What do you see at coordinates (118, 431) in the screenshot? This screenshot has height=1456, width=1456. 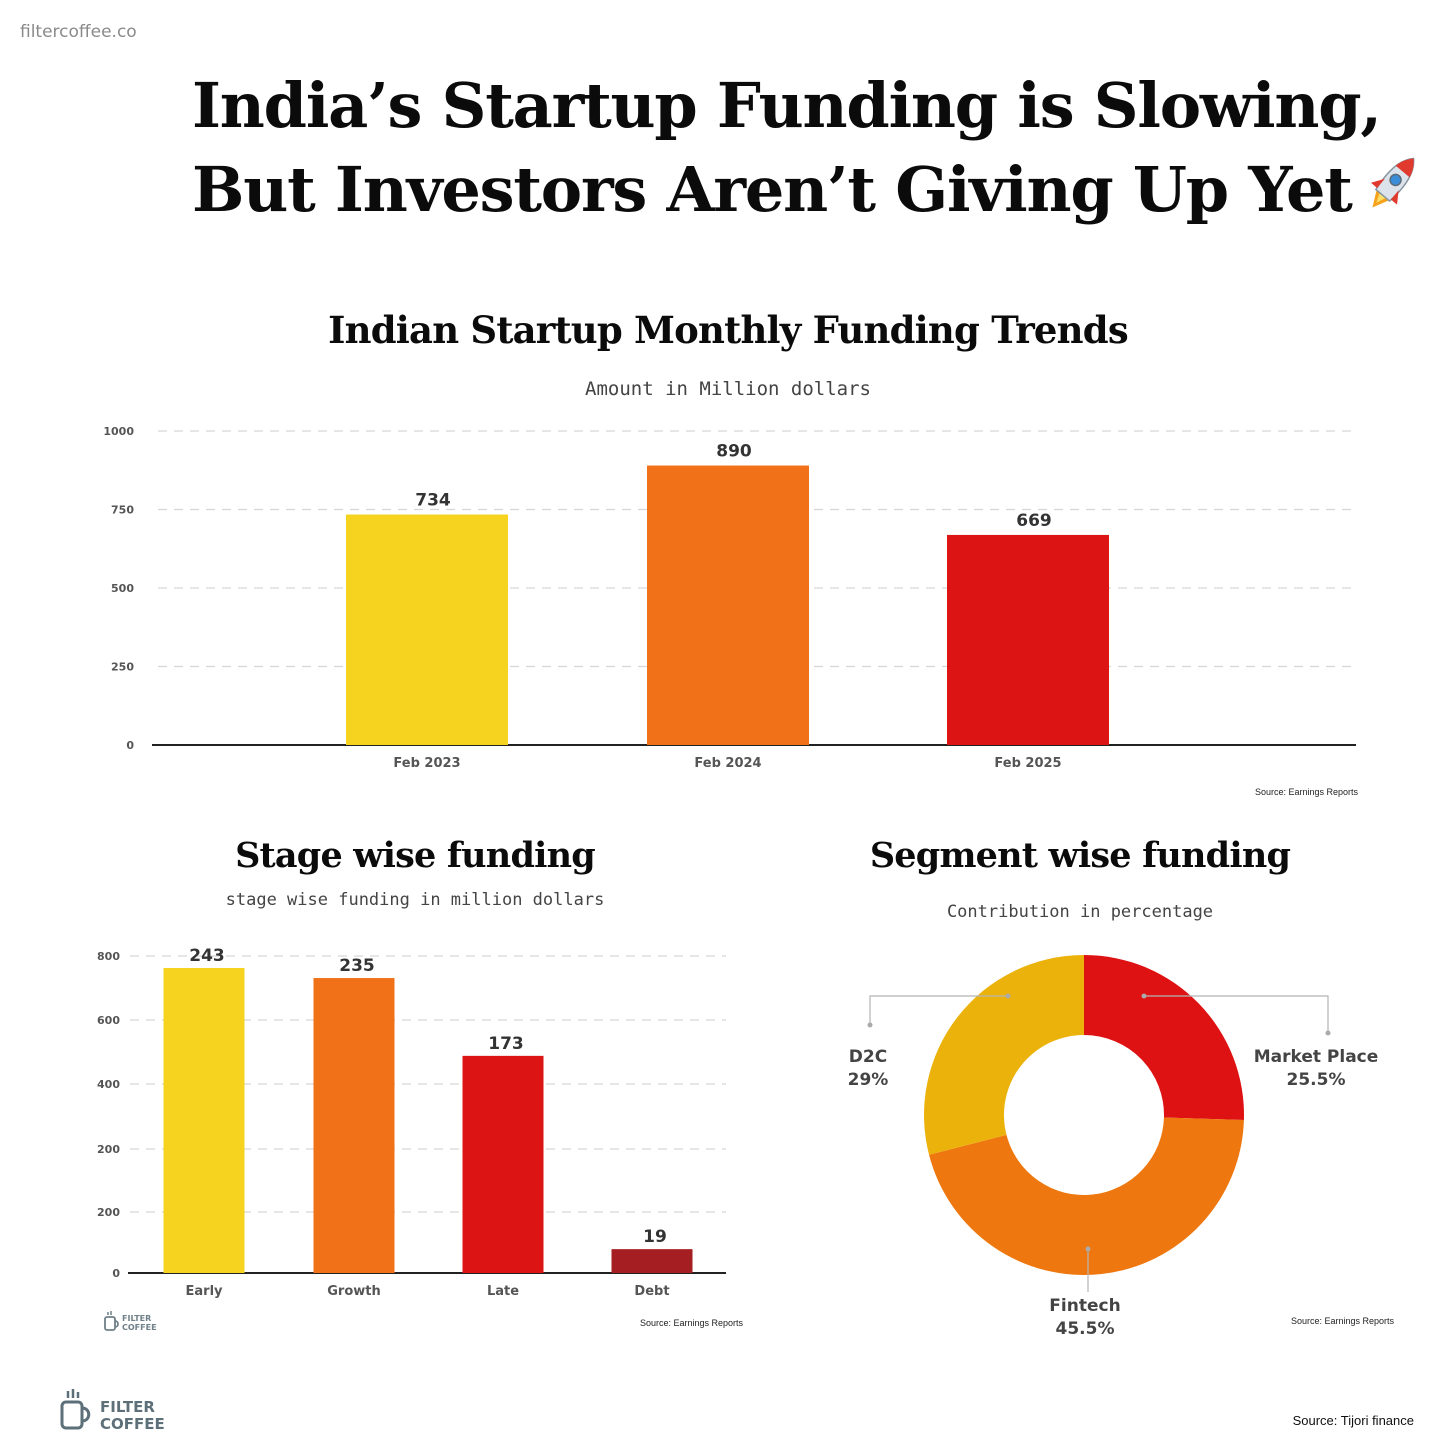 I see `y-tick-label: 1000` at bounding box center [118, 431].